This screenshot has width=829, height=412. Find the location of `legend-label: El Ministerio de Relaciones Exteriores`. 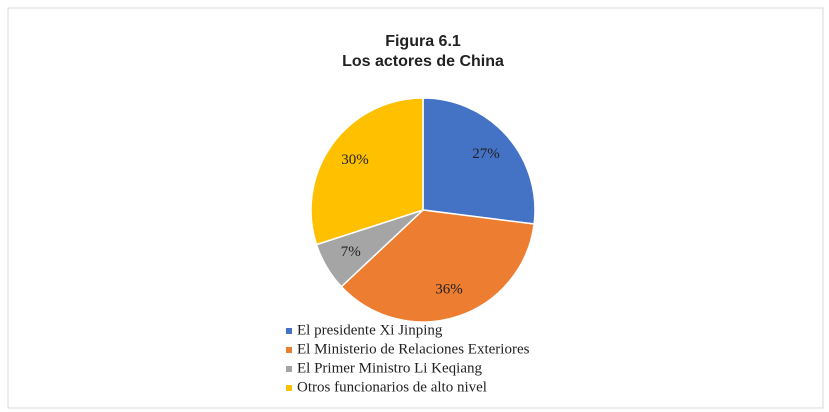

legend-label: El Ministerio de Relaciones Exteriores is located at coordinates (413, 349).